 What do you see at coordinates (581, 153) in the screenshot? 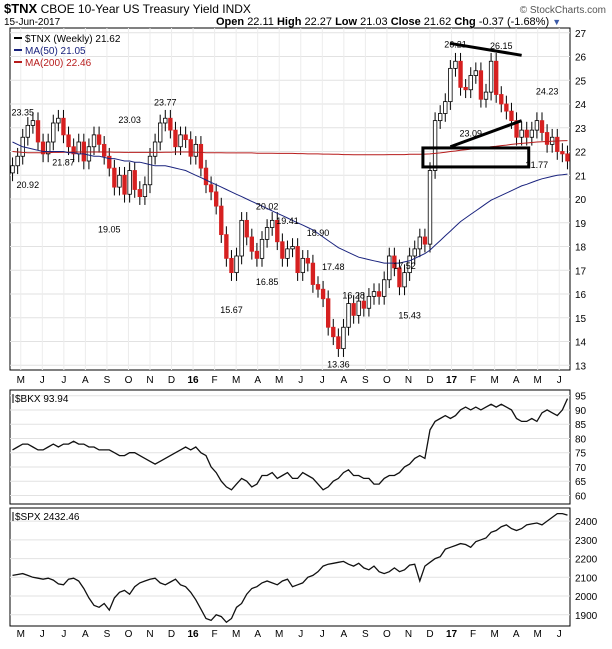
I see `main-ytick-label: 22` at bounding box center [581, 153].